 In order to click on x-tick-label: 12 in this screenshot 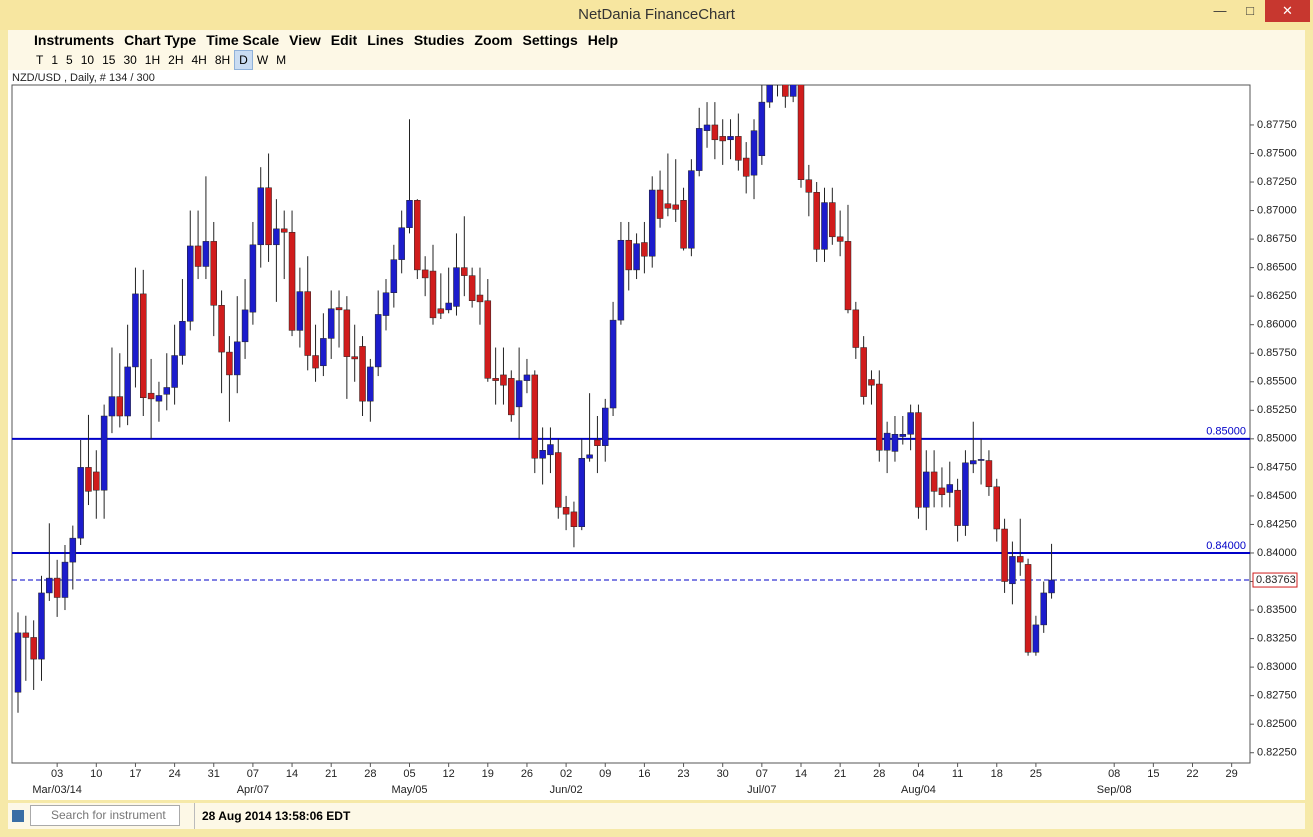, I will do `click(449, 774)`.